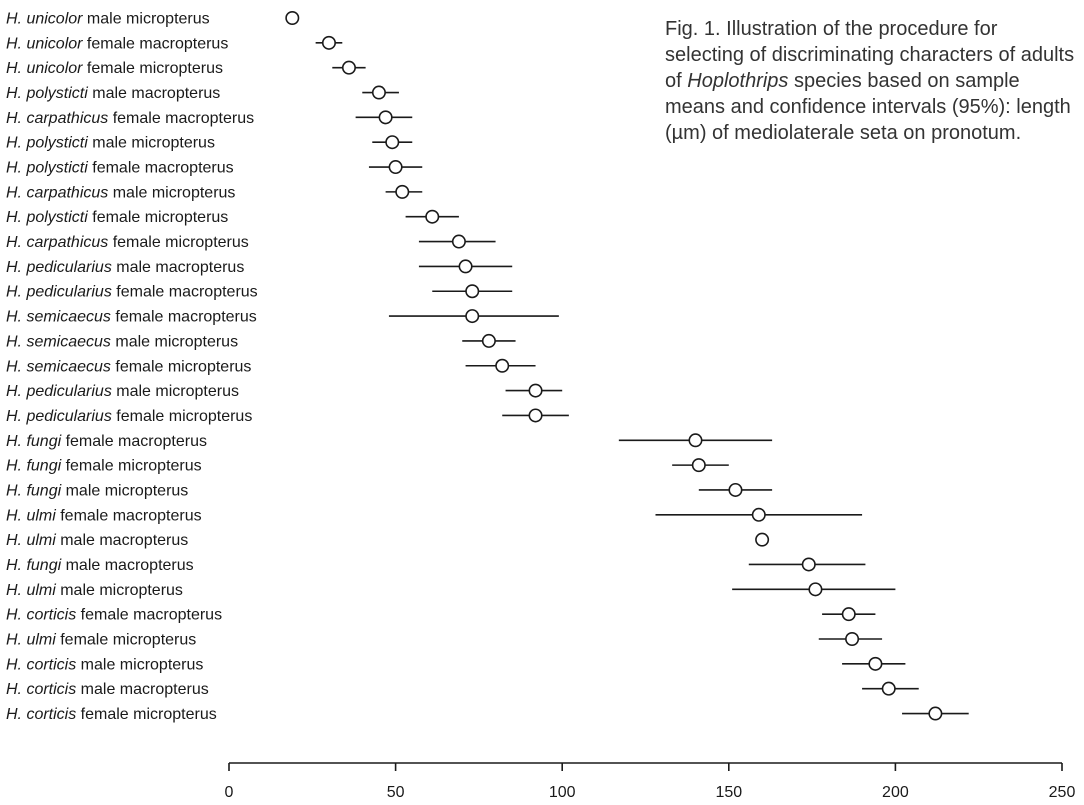 The height and width of the screenshot is (805, 1084). I want to click on data-row: H. polysticti male micropterus, so click(209, 143).